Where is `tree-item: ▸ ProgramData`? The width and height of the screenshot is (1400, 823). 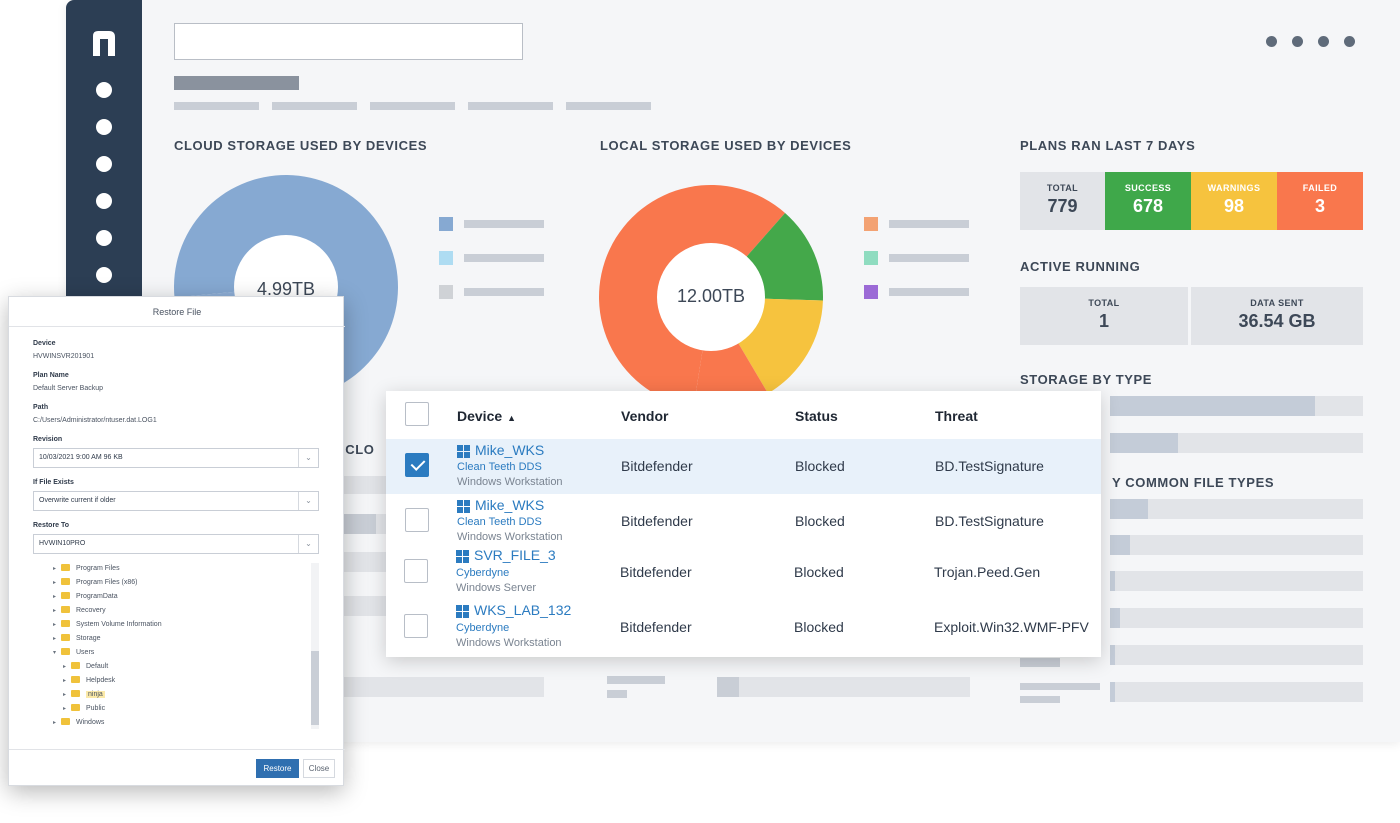
tree-item: ▸ ProgramData is located at coordinates (85, 596).